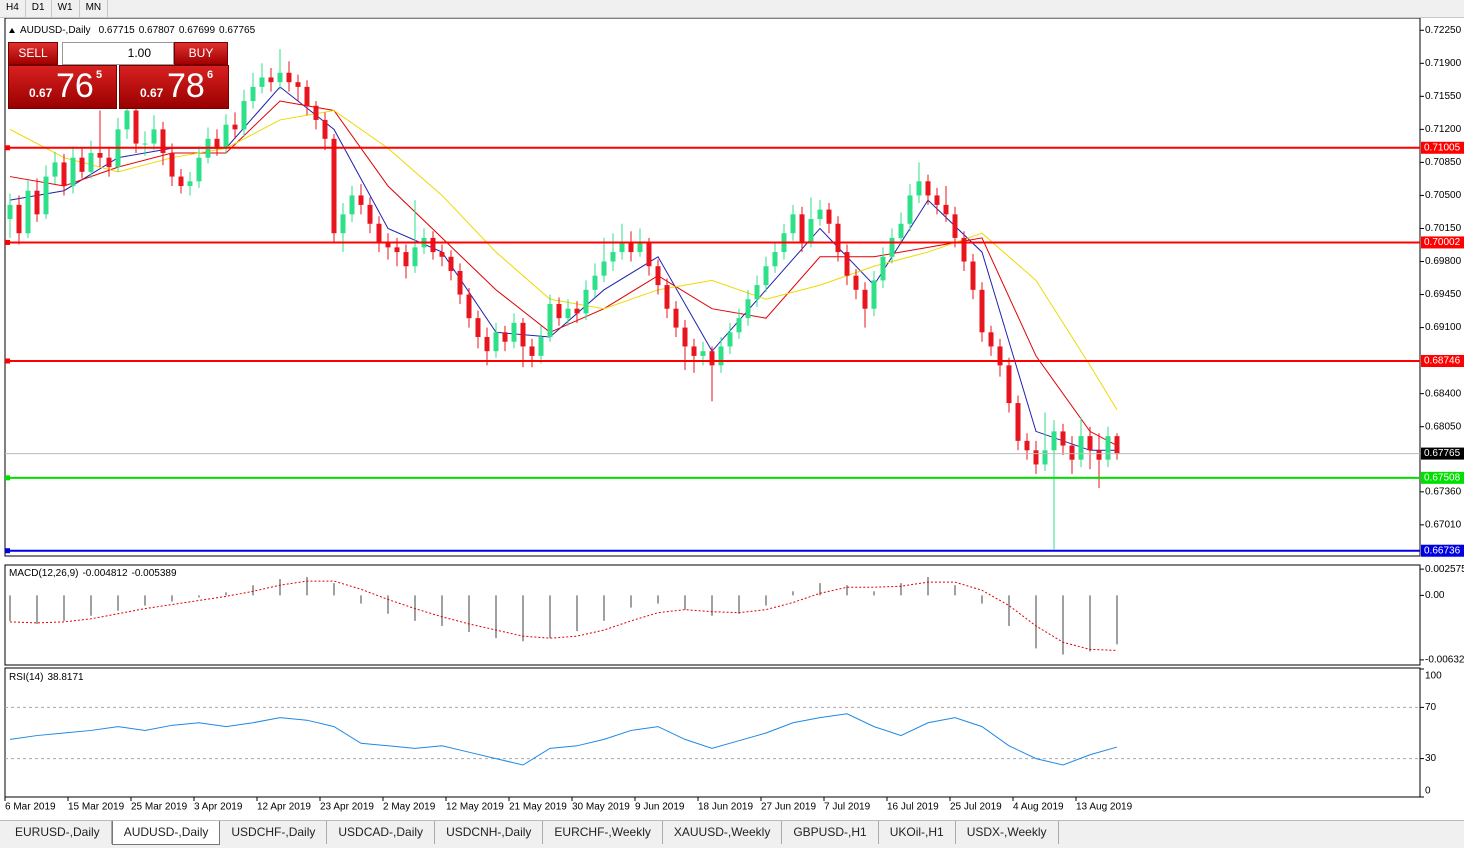 The width and height of the screenshot is (1464, 848). What do you see at coordinates (1443, 63) in the screenshot?
I see `y-tick-label: 0.71900` at bounding box center [1443, 63].